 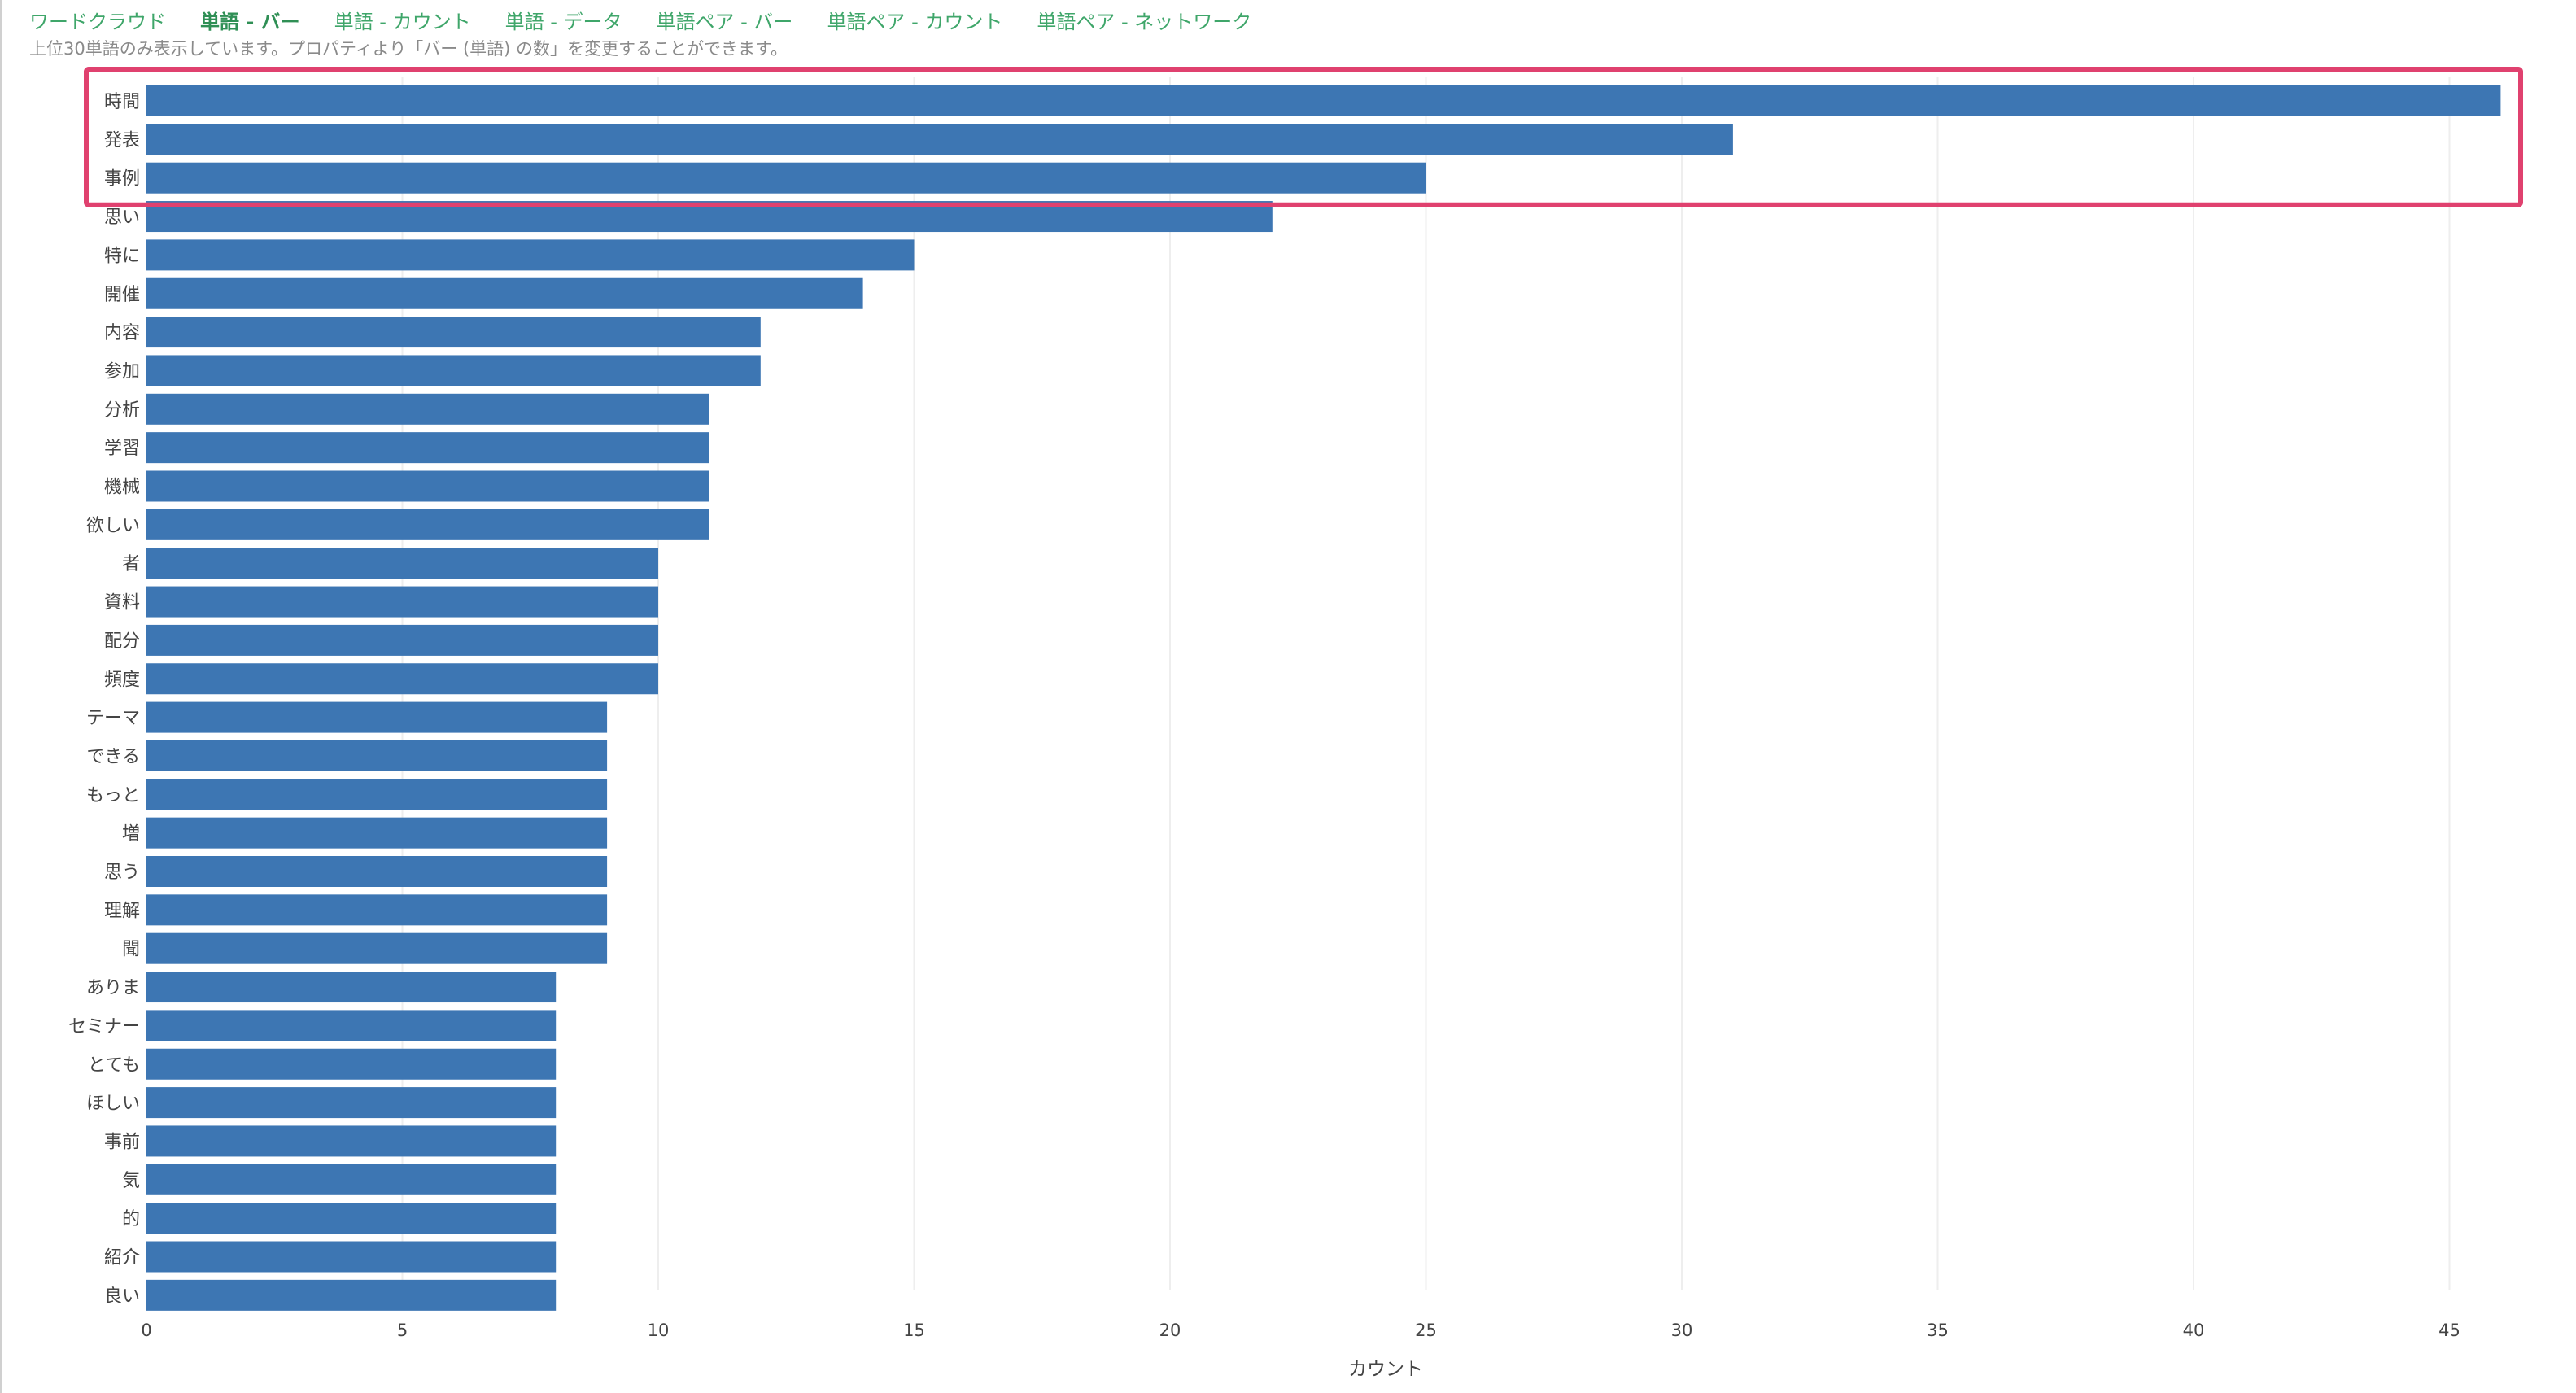 I want to click on y-category-label: ほしい, so click(x=113, y=1104).